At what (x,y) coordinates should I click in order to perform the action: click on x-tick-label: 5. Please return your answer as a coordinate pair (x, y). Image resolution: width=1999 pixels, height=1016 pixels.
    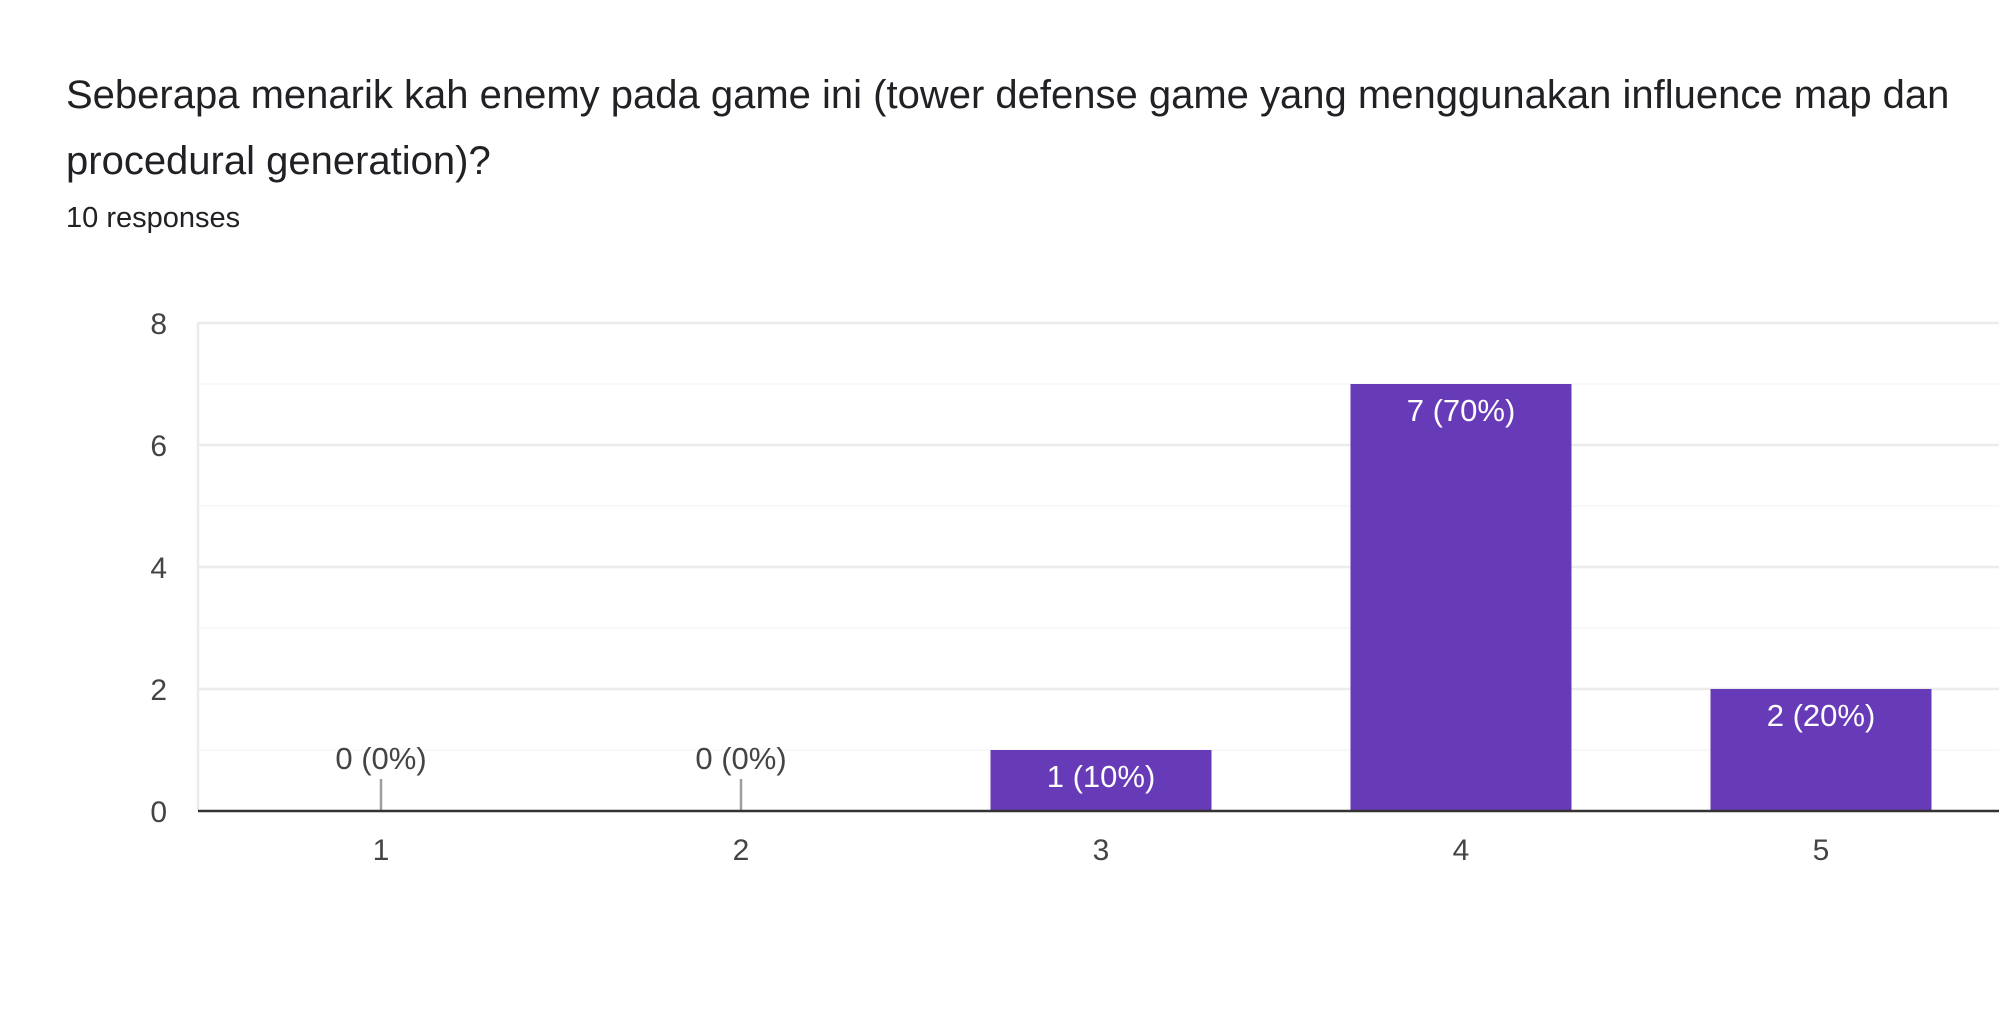
    Looking at the image, I should click on (1821, 850).